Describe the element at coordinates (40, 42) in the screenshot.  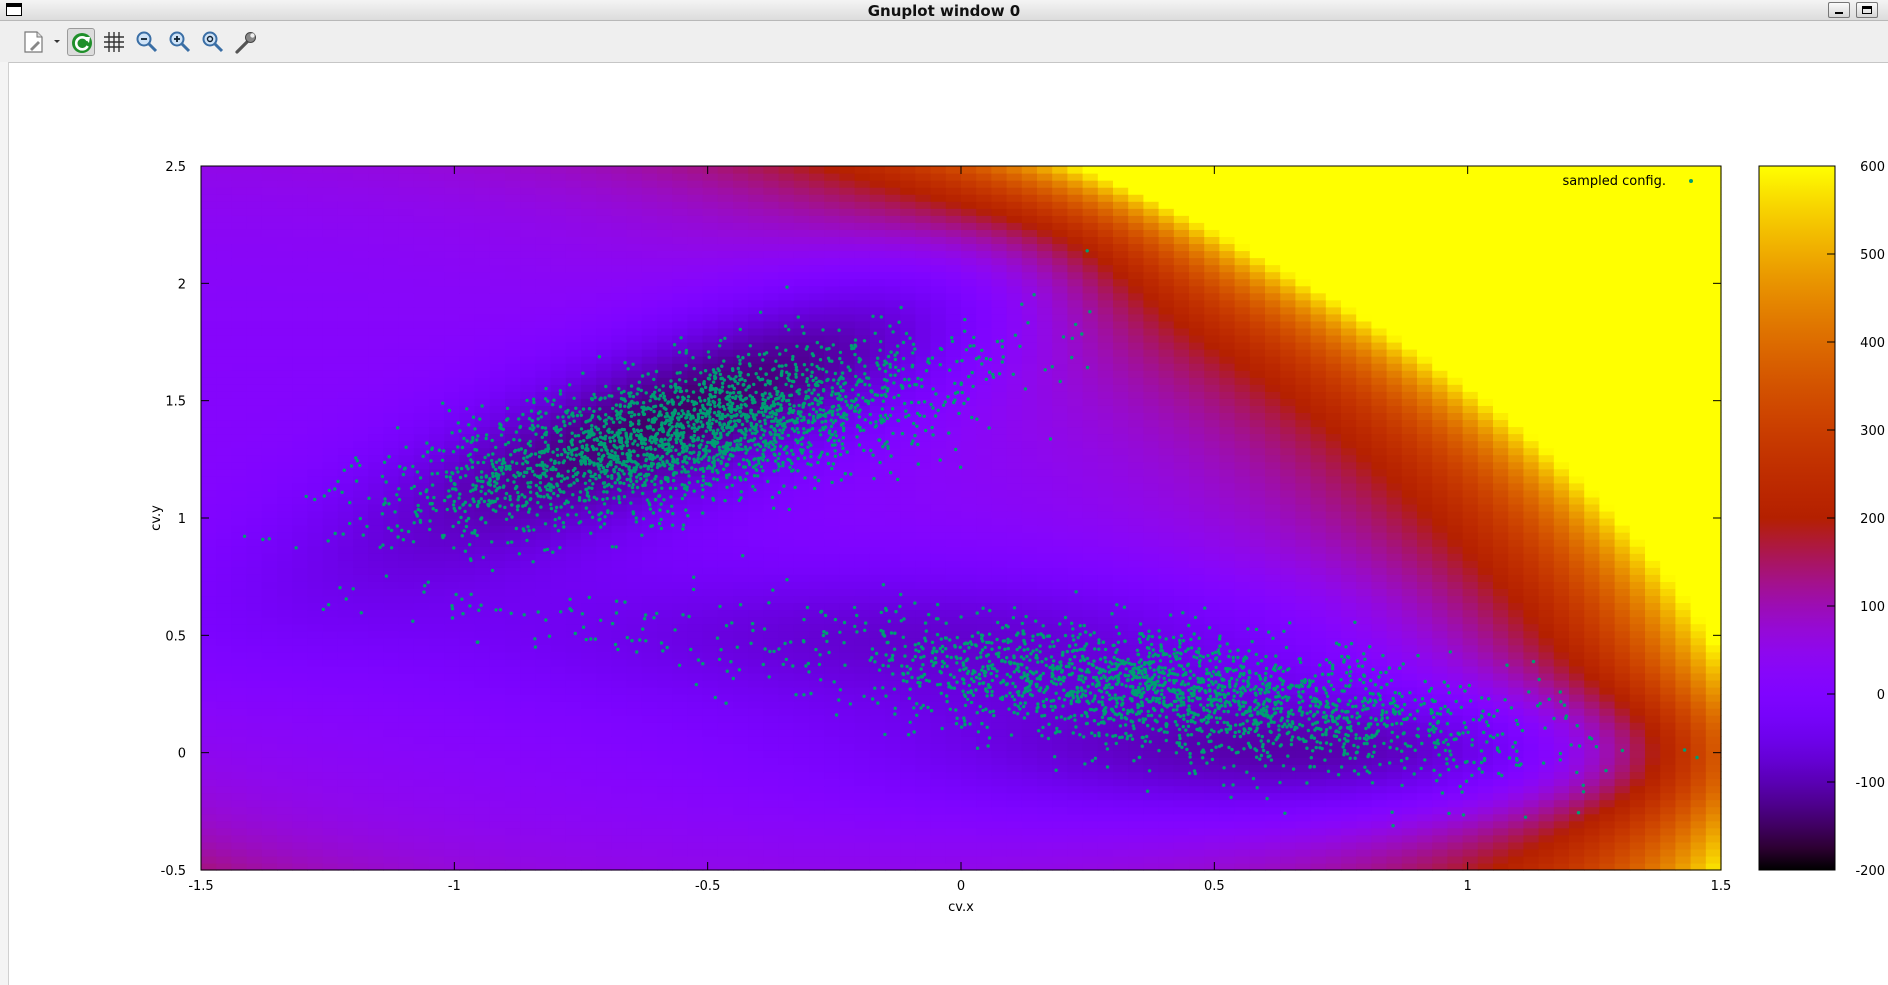
I see `export-icon` at that location.